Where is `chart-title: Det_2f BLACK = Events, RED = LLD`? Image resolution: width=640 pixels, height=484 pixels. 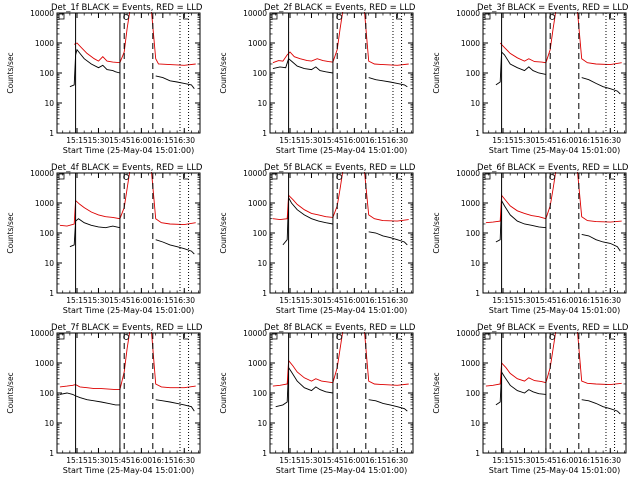 chart-title: Det_2f BLACK = Events, RED = LLD is located at coordinates (340, 8).